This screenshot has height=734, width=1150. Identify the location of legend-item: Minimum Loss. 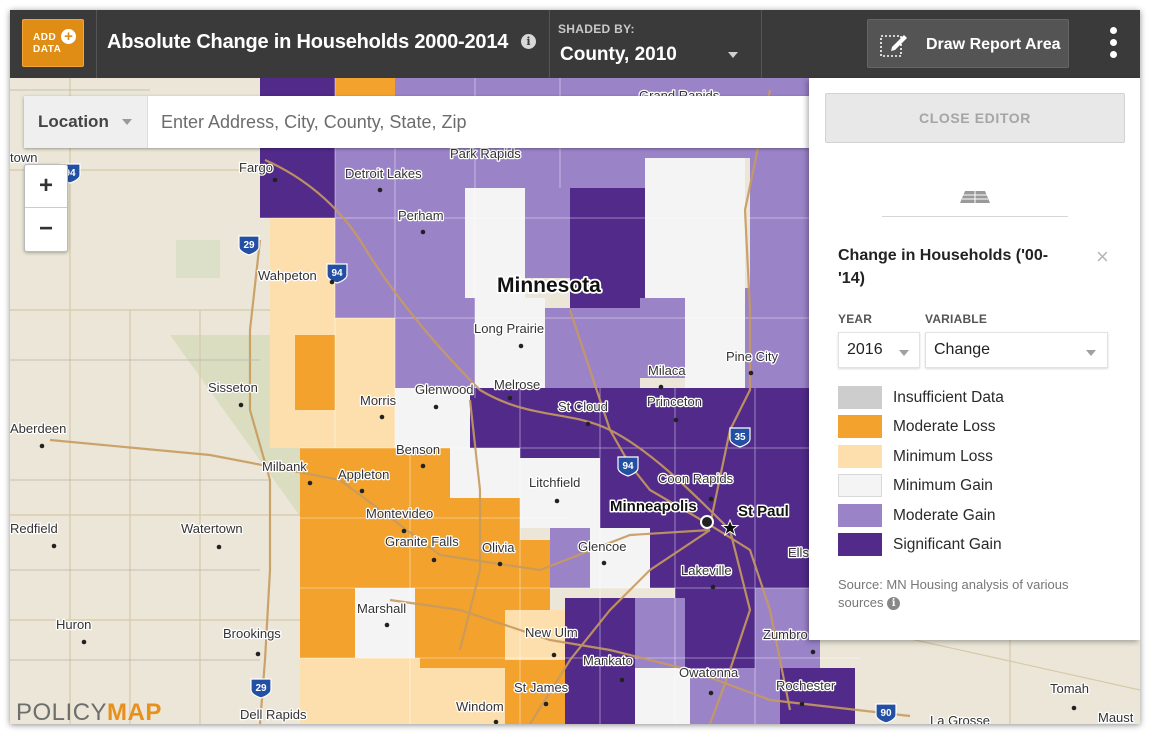
(983, 457).